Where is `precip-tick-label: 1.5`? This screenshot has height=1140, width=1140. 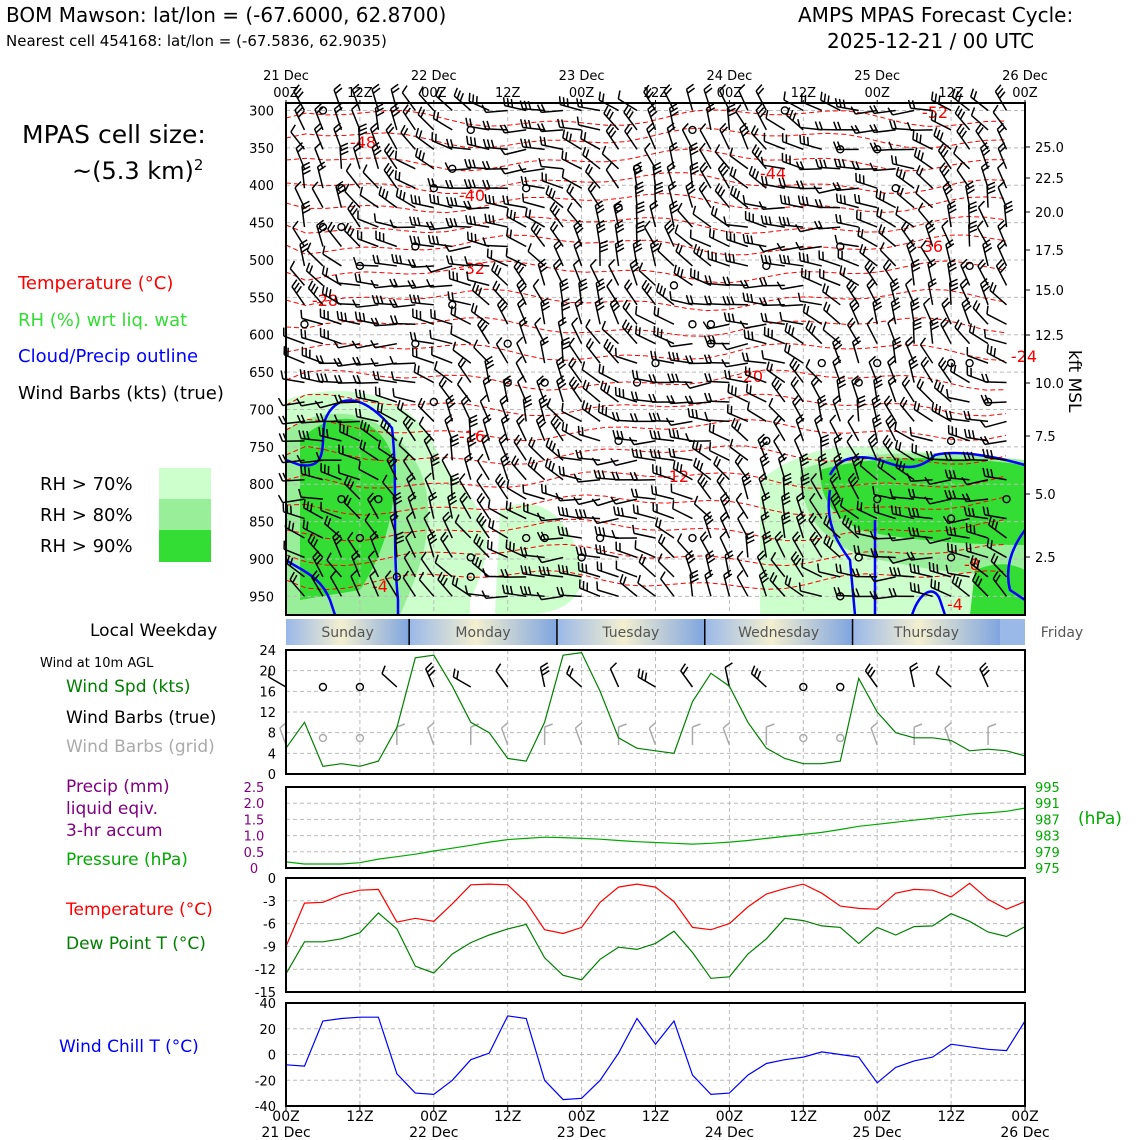
precip-tick-label: 1.5 is located at coordinates (254, 820).